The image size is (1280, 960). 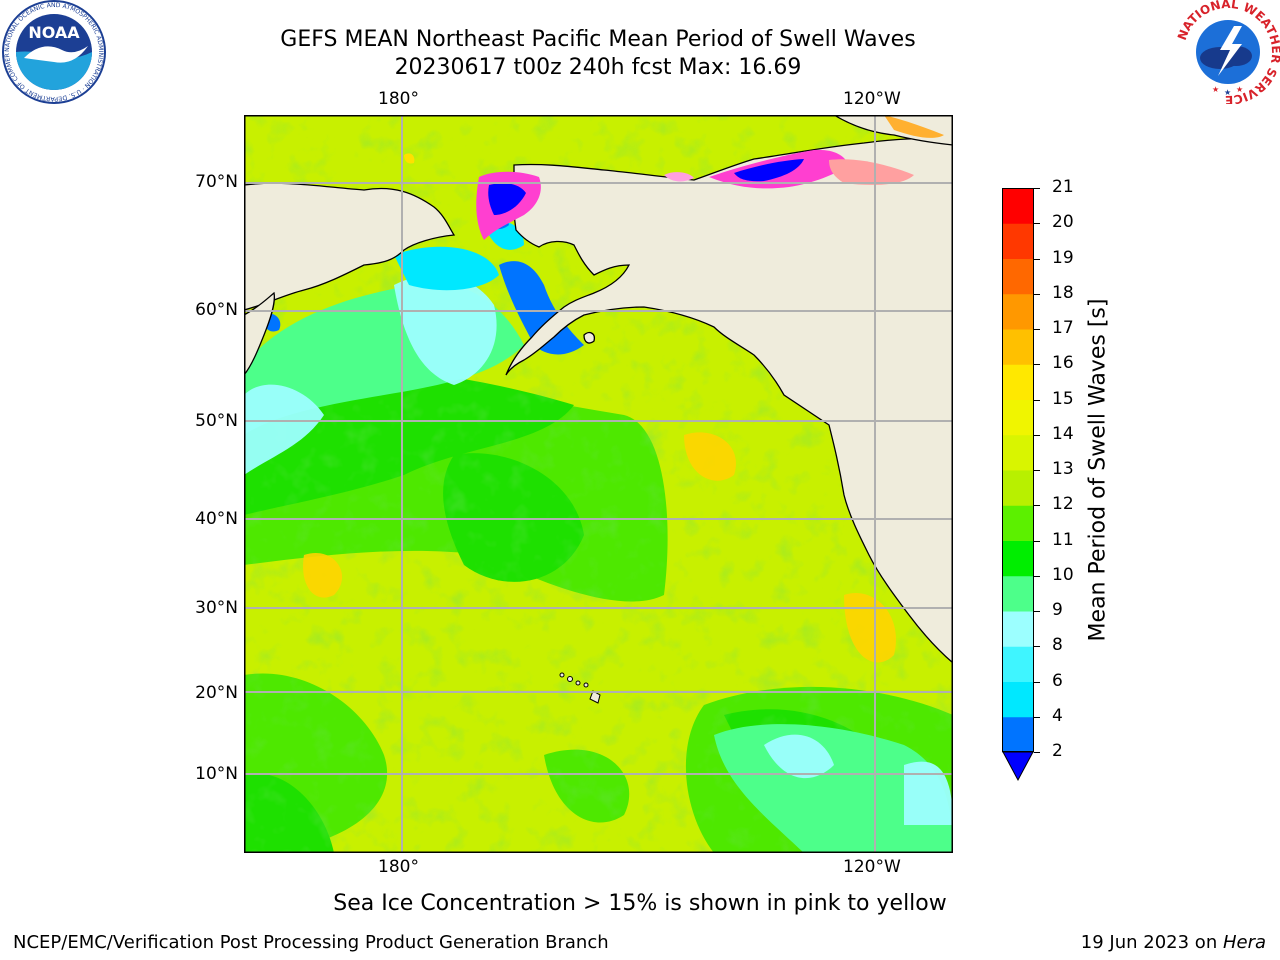 What do you see at coordinates (1057, 645) in the screenshot?
I see `colorbar-tick-label: 8` at bounding box center [1057, 645].